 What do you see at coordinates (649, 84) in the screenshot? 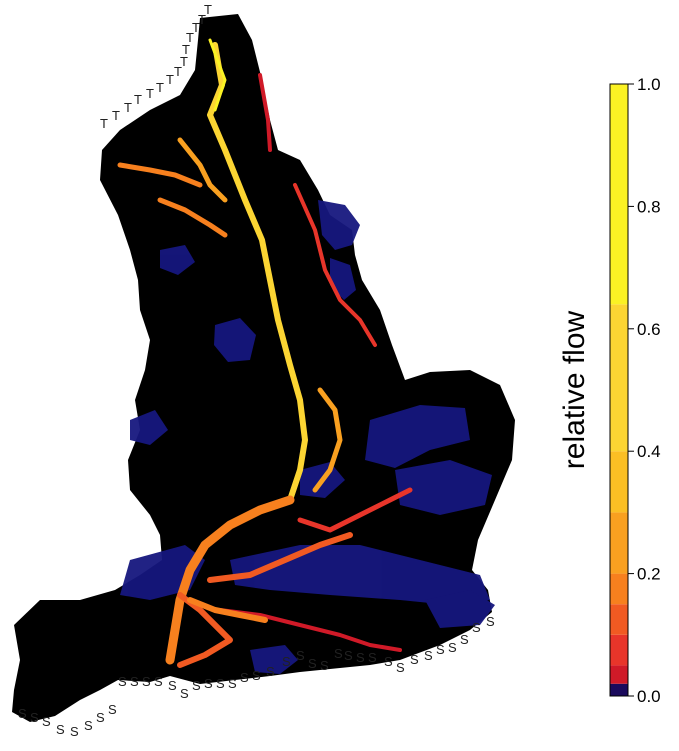
I see `colorbar-tick-label: 1.0` at bounding box center [649, 84].